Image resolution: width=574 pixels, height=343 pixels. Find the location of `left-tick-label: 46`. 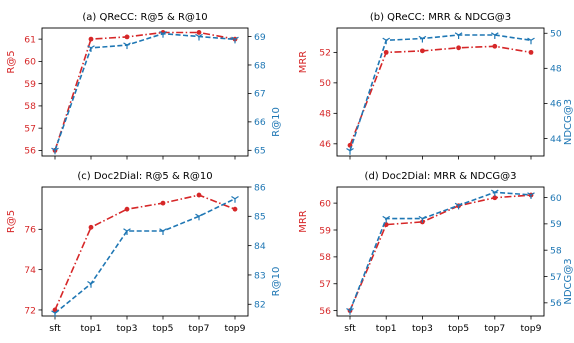

left-tick-label: 46 is located at coordinates (325, 144).